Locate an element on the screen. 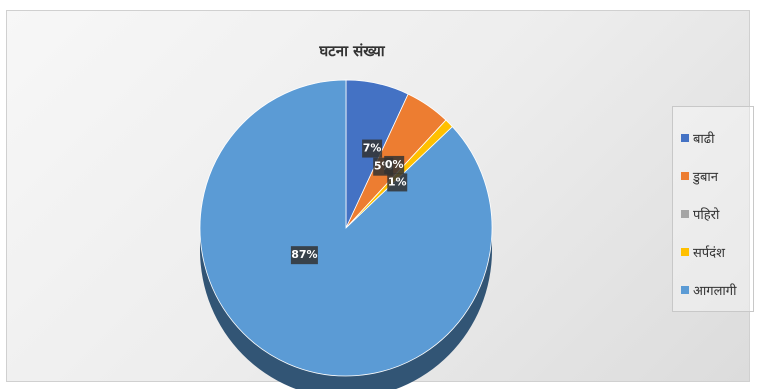  pie-data-labels: 7%5%0%1%87% is located at coordinates (349, 202).